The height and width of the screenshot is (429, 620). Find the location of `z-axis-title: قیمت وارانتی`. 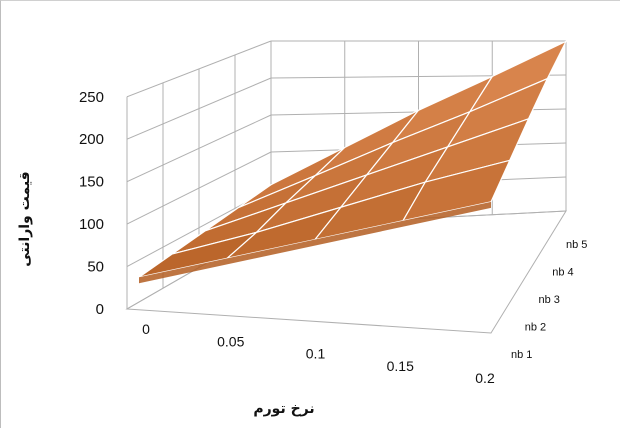

z-axis-title: قیمت وارانتی is located at coordinates (25, 218).